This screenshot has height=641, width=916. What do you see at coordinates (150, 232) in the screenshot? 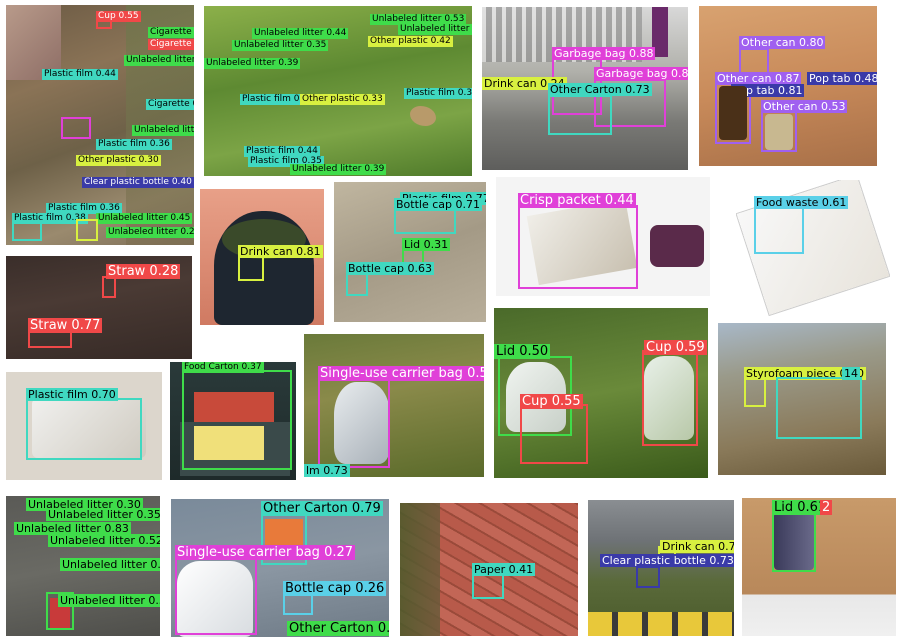
I see `detection-label: Unlabeled litter 0.26` at bounding box center [150, 232].